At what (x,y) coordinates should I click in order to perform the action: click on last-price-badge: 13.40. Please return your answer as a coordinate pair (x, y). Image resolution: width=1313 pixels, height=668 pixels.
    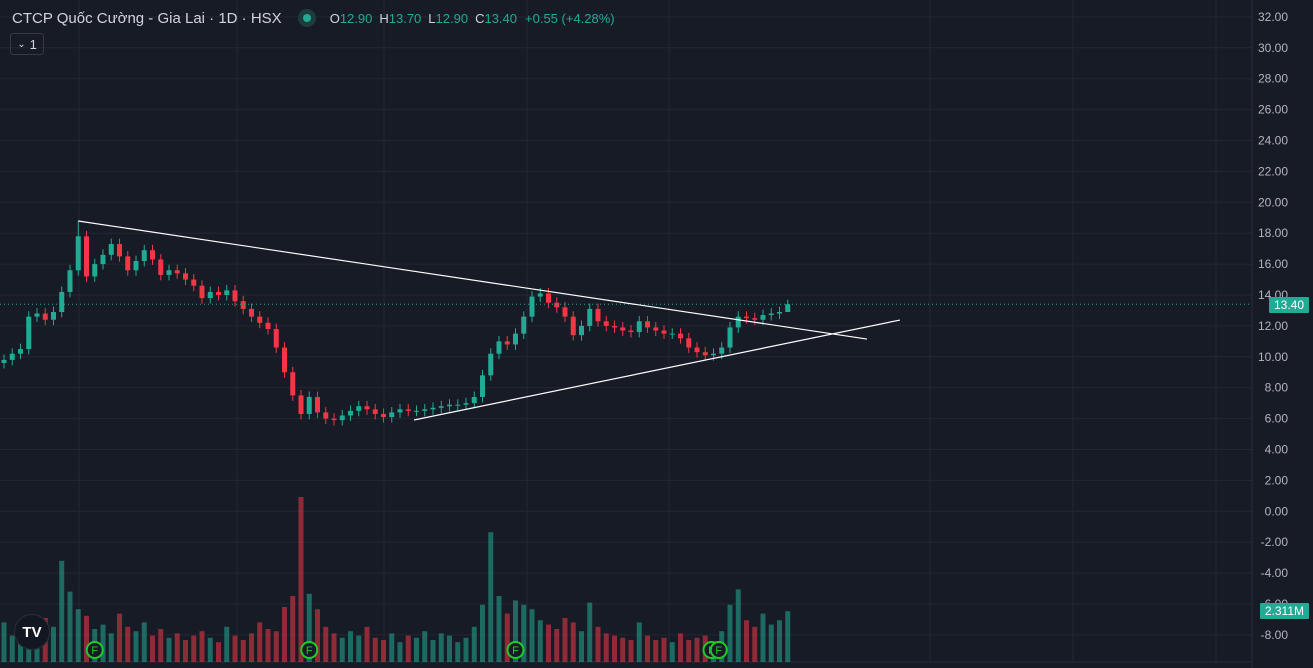
    Looking at the image, I should click on (1288, 305).